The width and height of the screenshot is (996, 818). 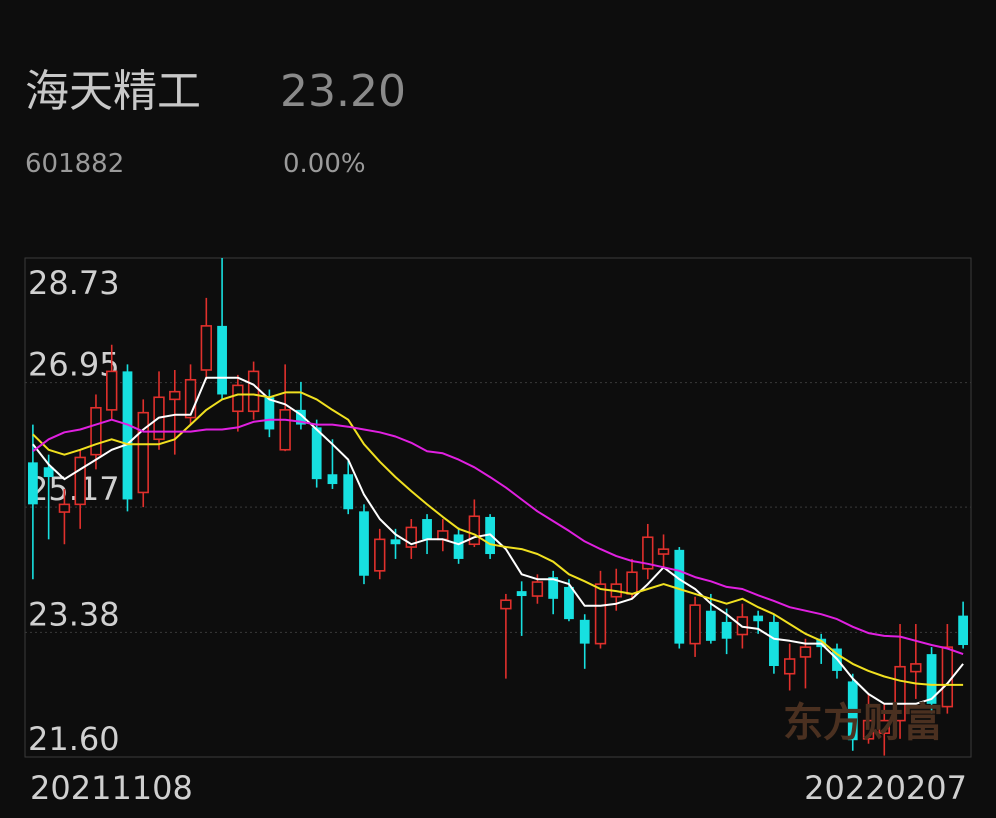 What do you see at coordinates (74, 614) in the screenshot?
I see `y-tick-label: 23.38` at bounding box center [74, 614].